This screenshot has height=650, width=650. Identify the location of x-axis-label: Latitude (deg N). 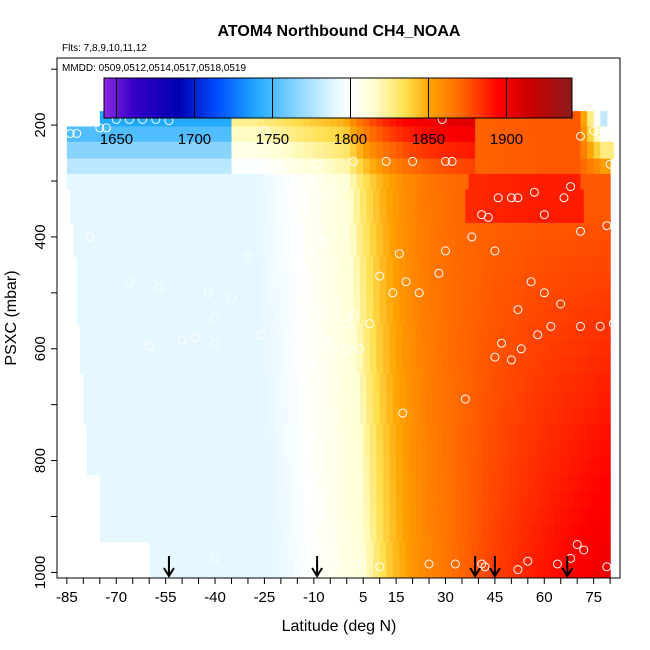
(339, 626).